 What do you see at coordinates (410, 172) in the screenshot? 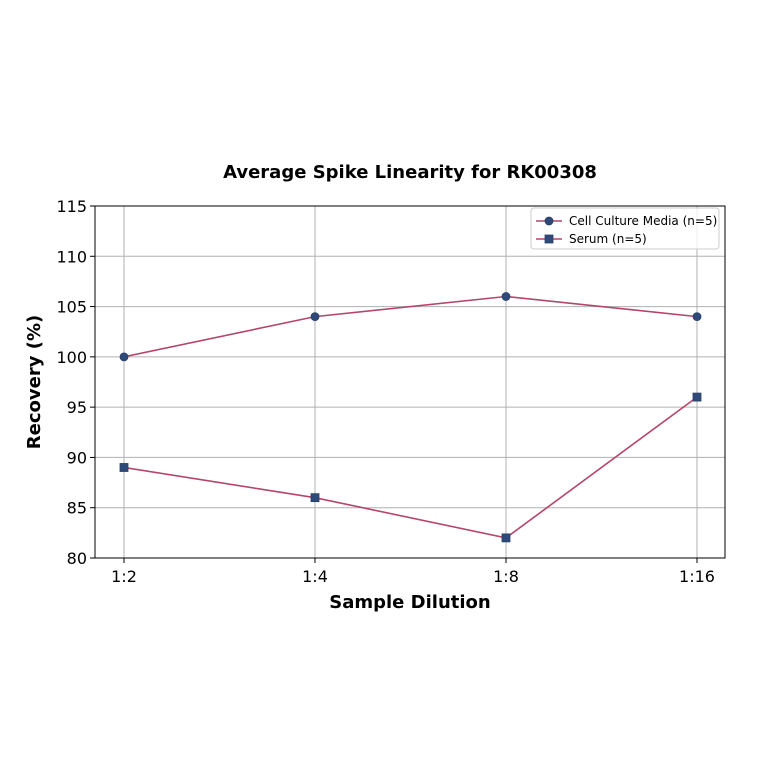
I see `chart-title: Average Spike Linearity for RK00308` at bounding box center [410, 172].